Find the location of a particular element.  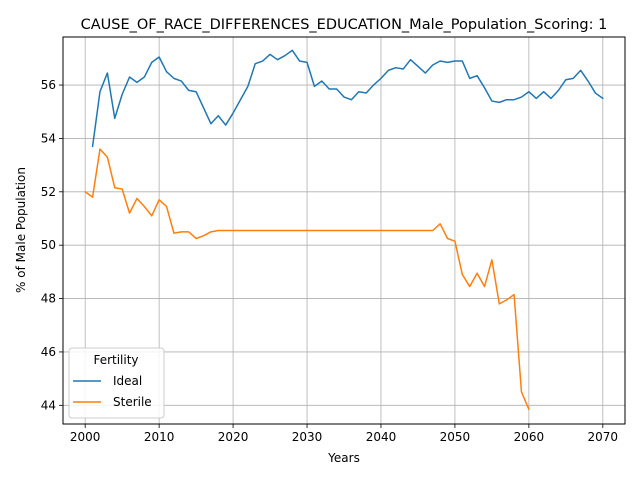

x-tick-label: 2010 is located at coordinates (159, 437).